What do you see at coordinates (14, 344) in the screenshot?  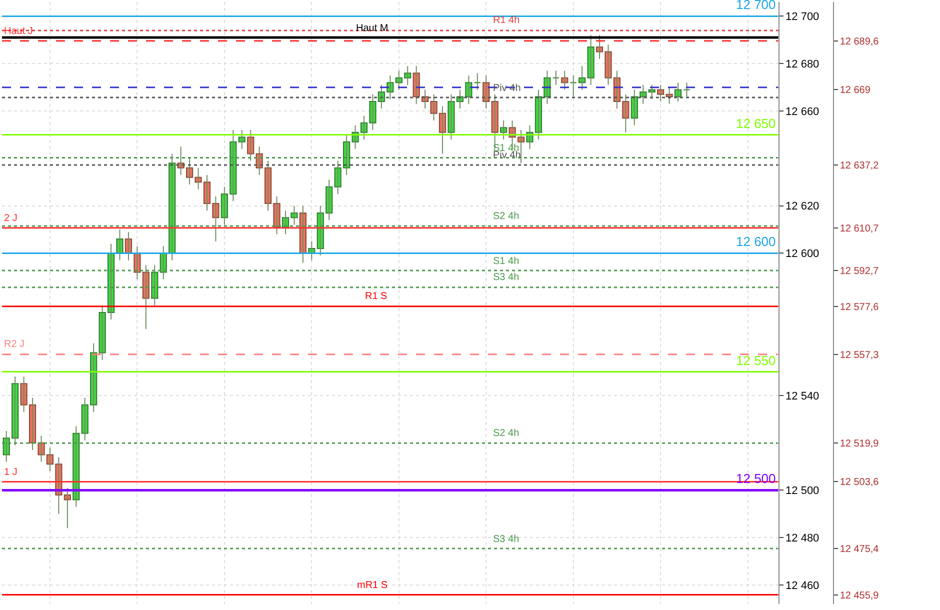 I see `ref-line-label: R2 J` at bounding box center [14, 344].